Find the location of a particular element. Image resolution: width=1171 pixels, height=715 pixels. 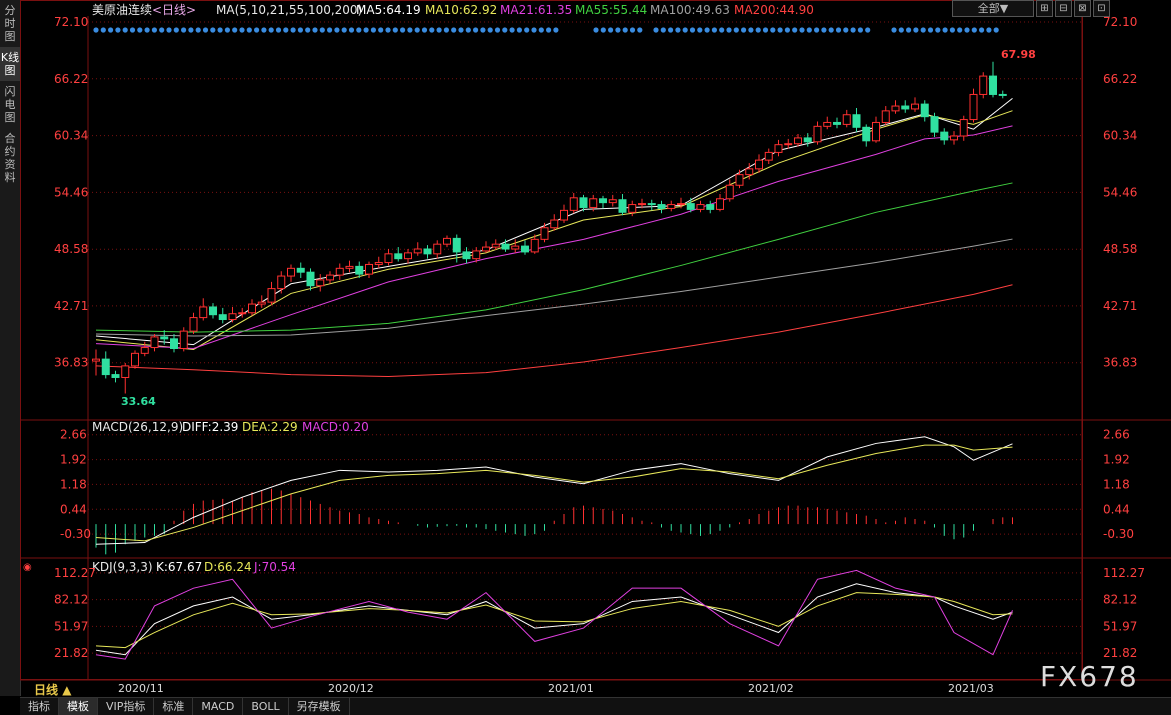

price-axis-right: 72.10 66.22 60.34 54.46 48.58 42.71 36.83 is located at coordinates (1120, 192).